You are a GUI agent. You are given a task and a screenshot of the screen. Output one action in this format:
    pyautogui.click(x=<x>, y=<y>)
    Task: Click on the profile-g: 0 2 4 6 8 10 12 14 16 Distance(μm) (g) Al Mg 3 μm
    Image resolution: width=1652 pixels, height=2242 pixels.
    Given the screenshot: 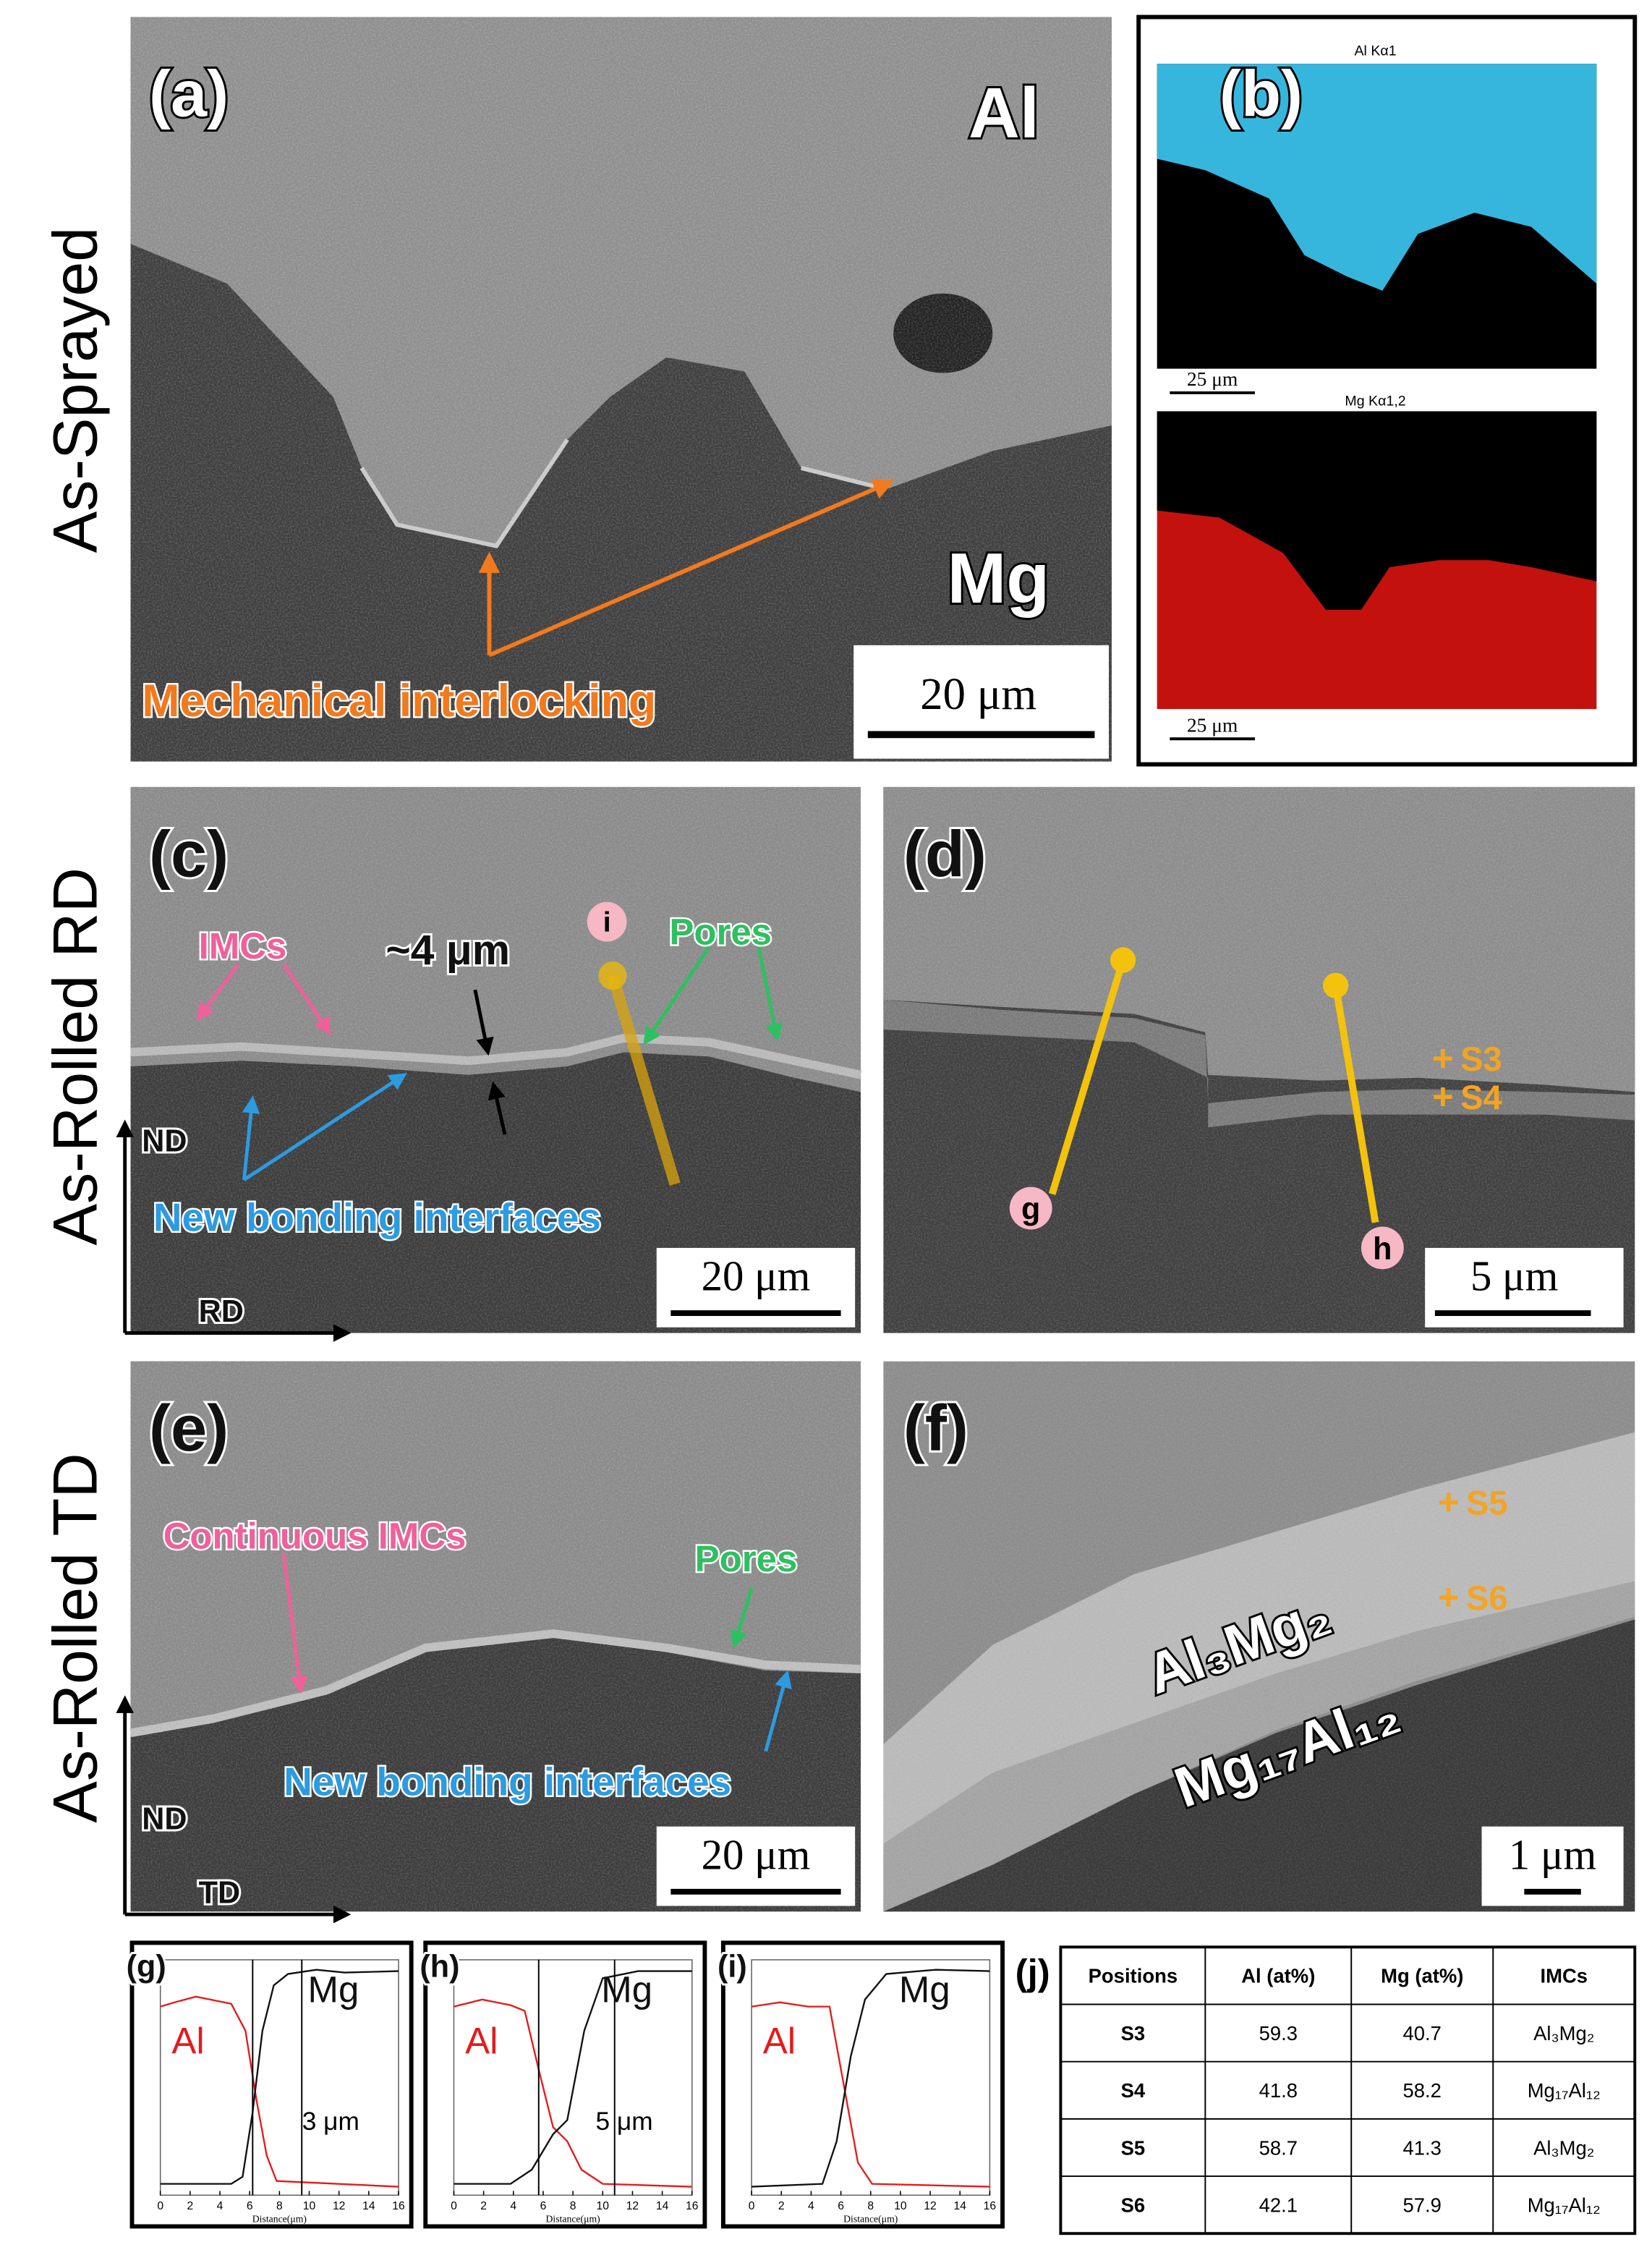 What is the action you would take?
    pyautogui.click(x=269, y=2084)
    